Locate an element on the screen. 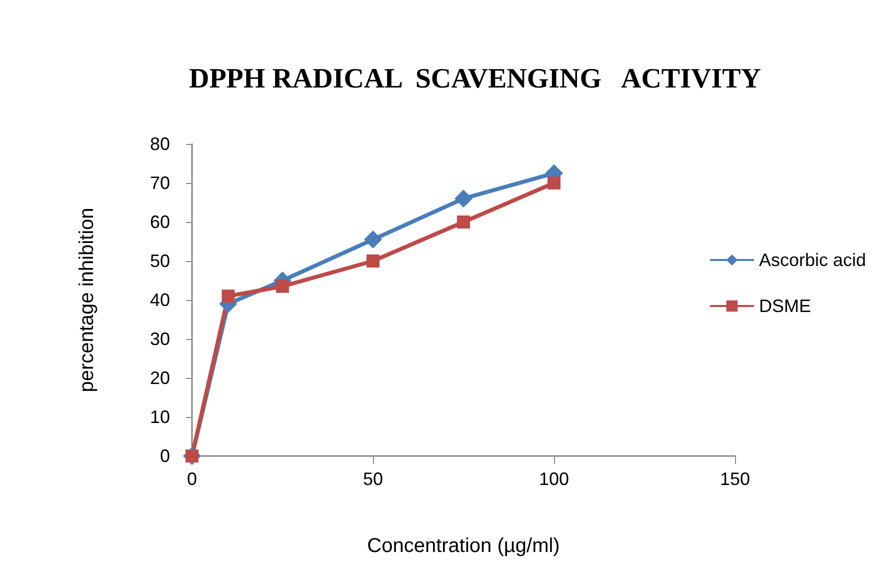 Image resolution: width=881 pixels, height=566 pixels. y-tick-label: 10 is located at coordinates (160, 417).